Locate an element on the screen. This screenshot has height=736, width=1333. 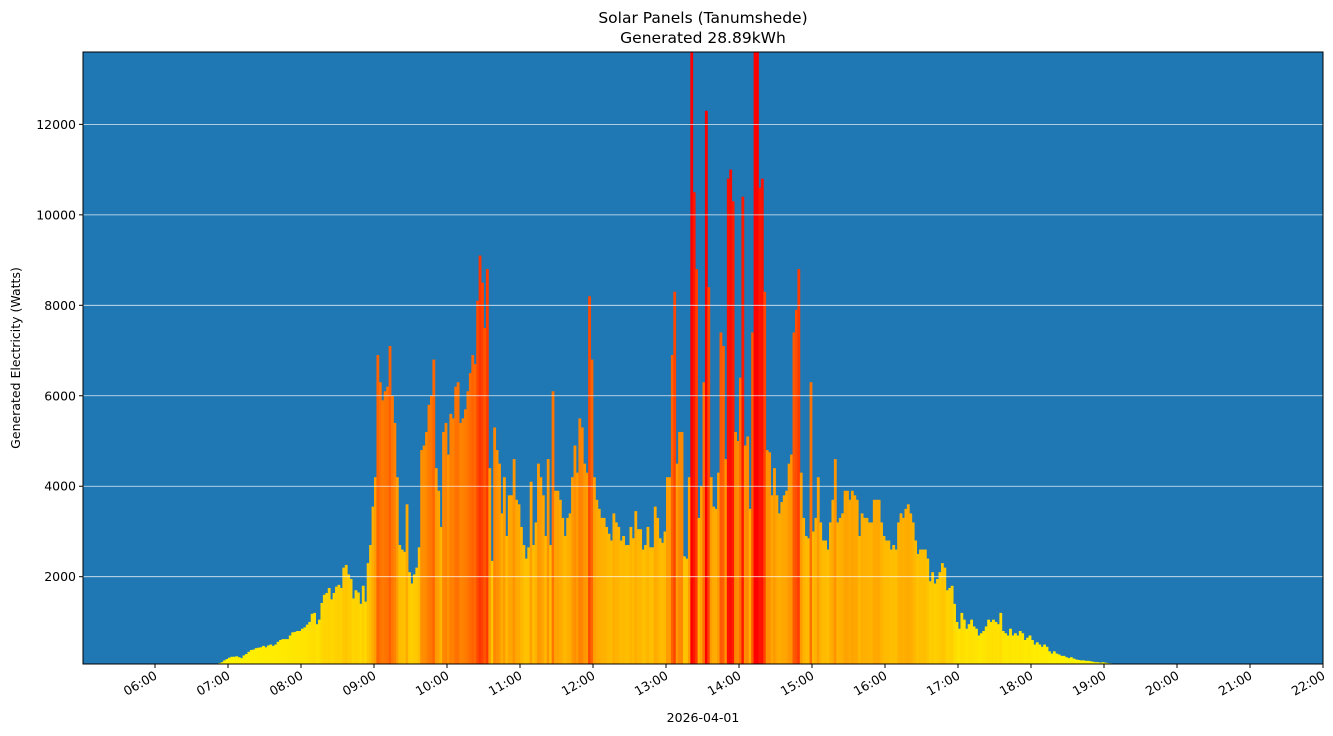
y-tick-label: 2000 is located at coordinates (60, 576).